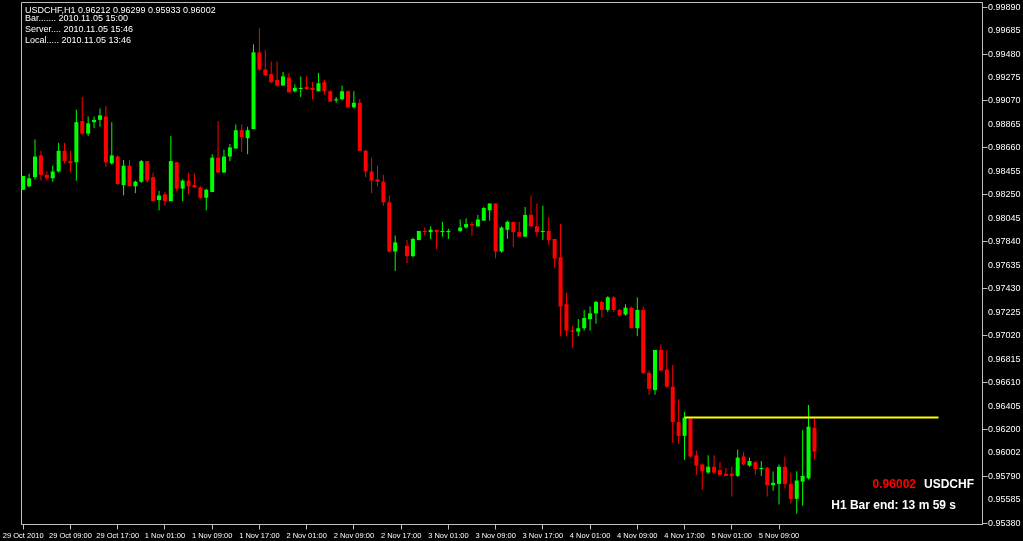 The height and width of the screenshot is (541, 1023). Describe the element at coordinates (1004, 522) in the screenshot. I see `y-tick-label: 0.95380` at that location.